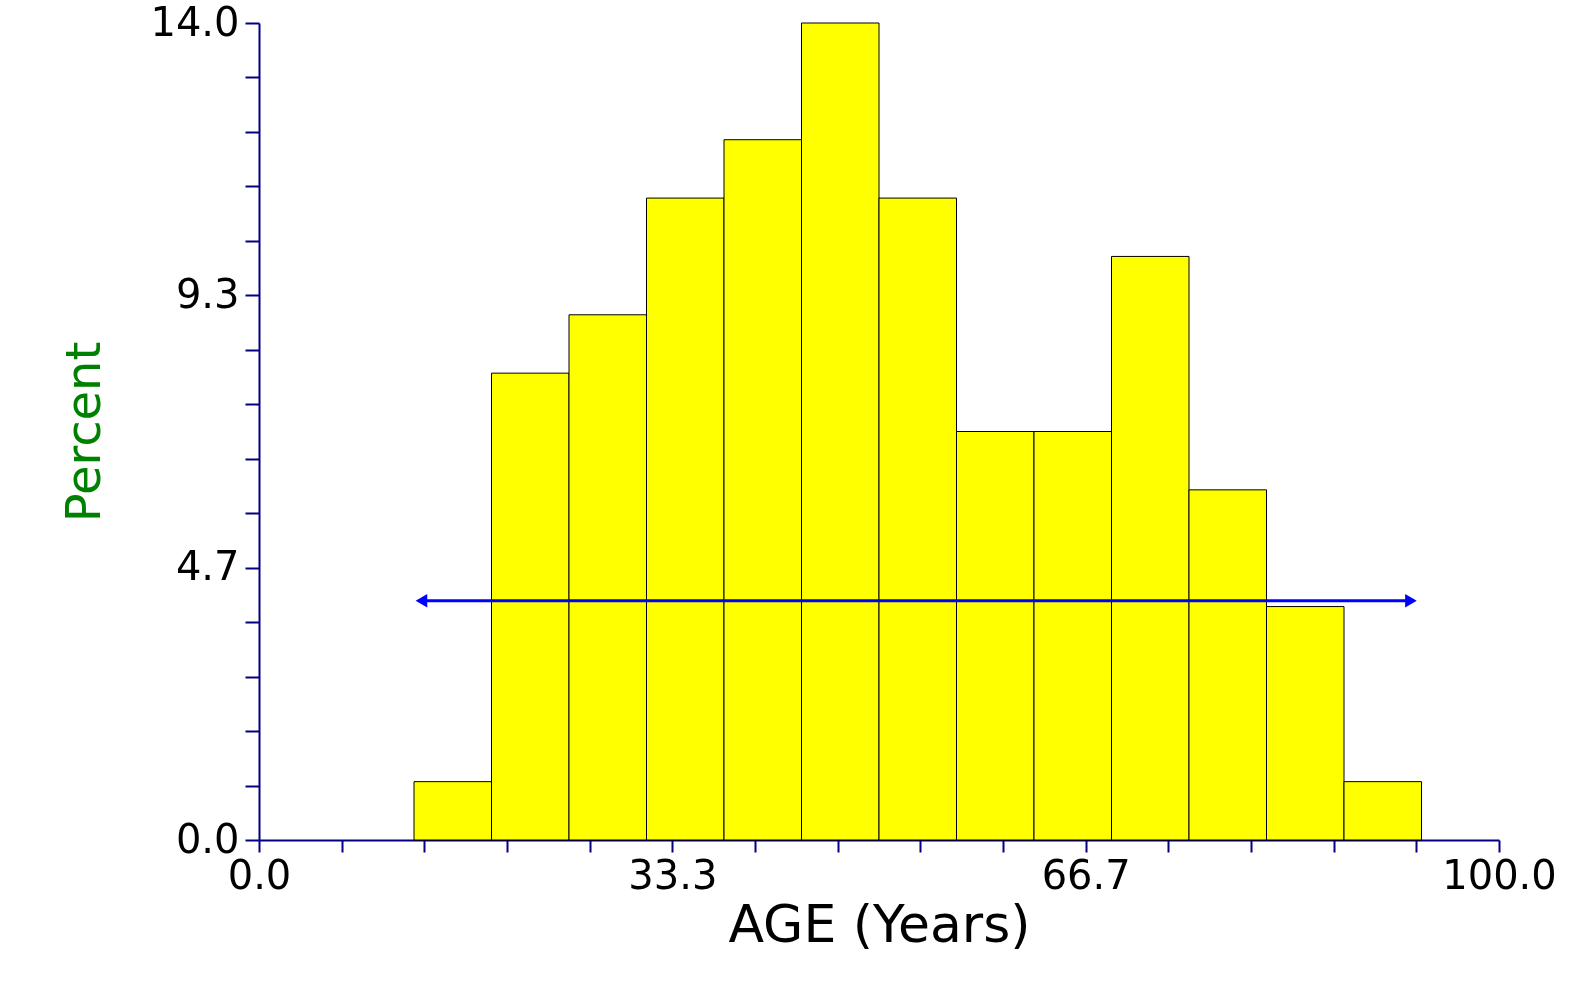  What do you see at coordinates (195, 22) in the screenshot?
I see `y-tick-label: 14.0` at bounding box center [195, 22].